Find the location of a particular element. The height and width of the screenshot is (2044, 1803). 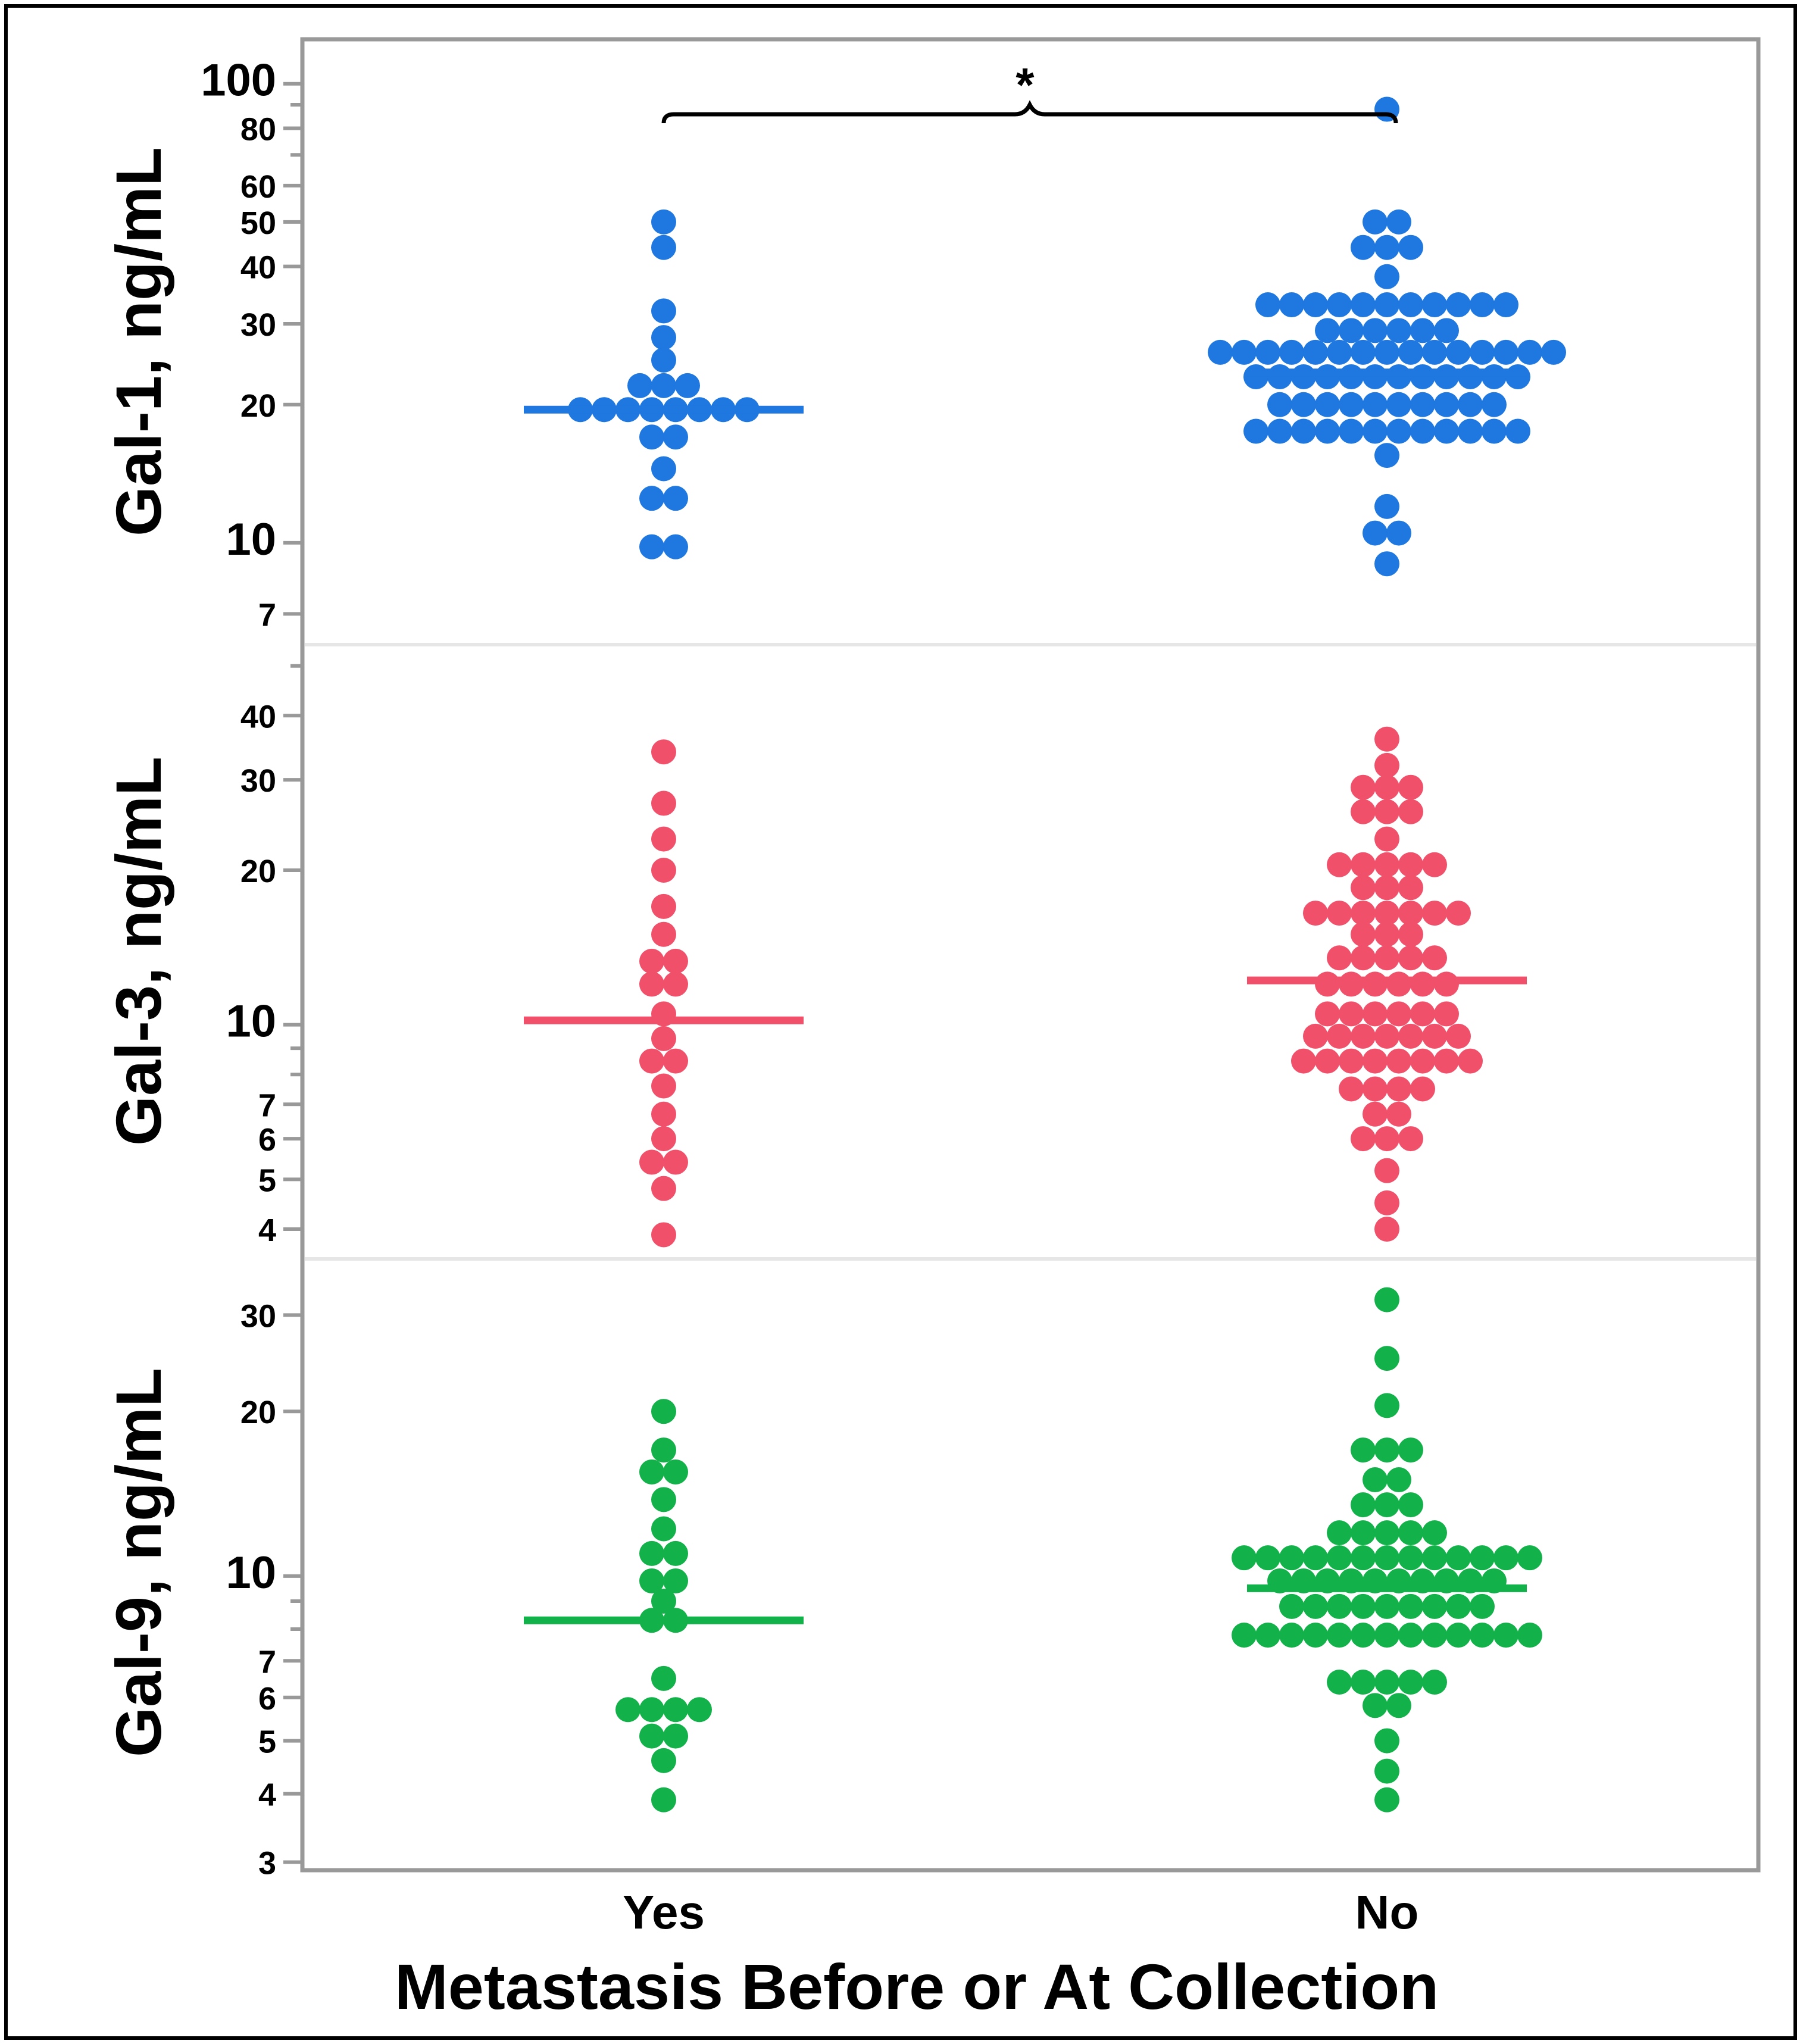

panel-2-y-tick-label: 40 is located at coordinates (258, 717).